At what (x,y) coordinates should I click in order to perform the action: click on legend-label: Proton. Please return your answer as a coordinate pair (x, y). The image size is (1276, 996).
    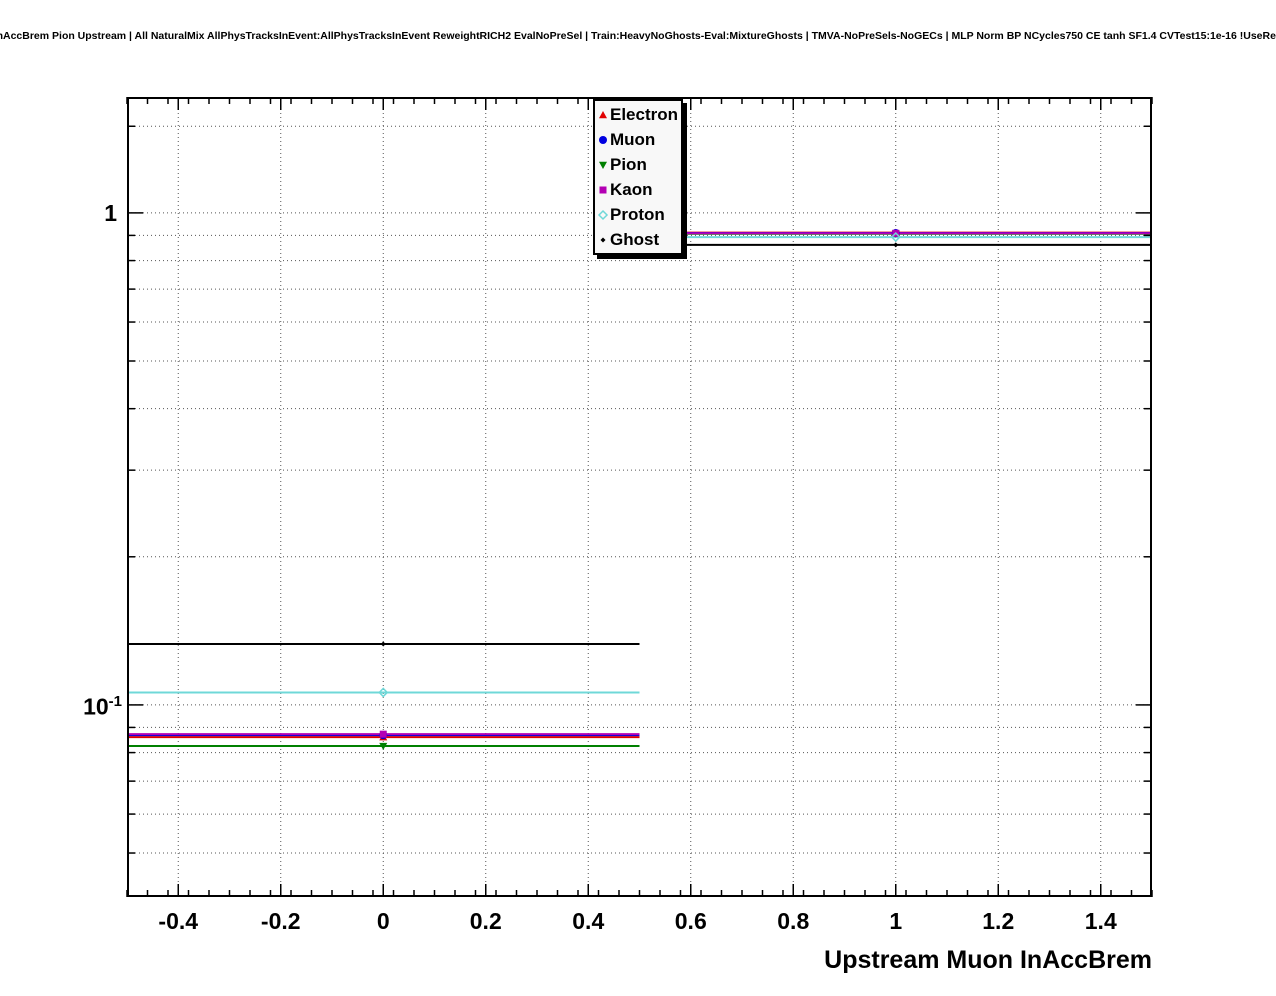
    Looking at the image, I should click on (637, 214).